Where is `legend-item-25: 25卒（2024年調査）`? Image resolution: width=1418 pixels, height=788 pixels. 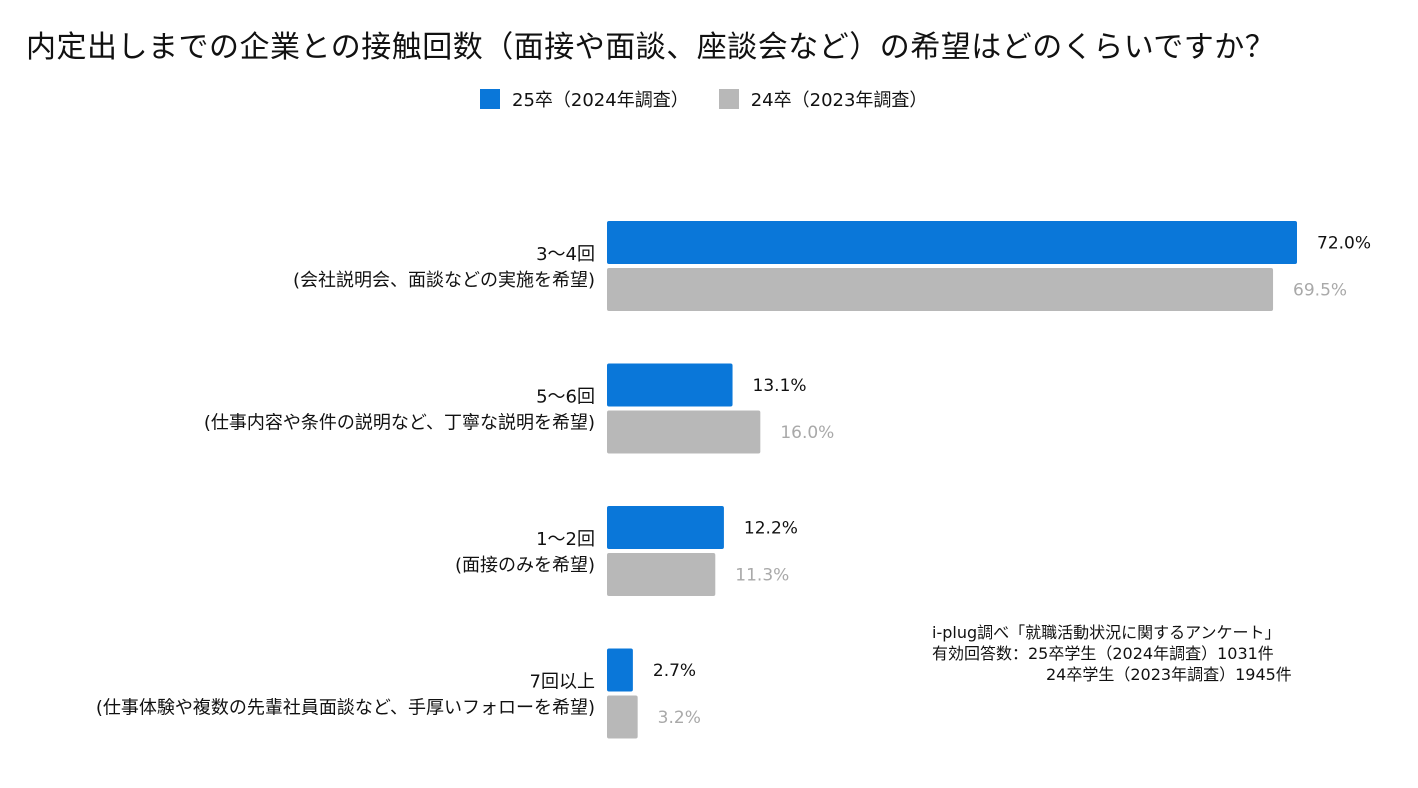 legend-item-25: 25卒（2024年調査） is located at coordinates (584, 99).